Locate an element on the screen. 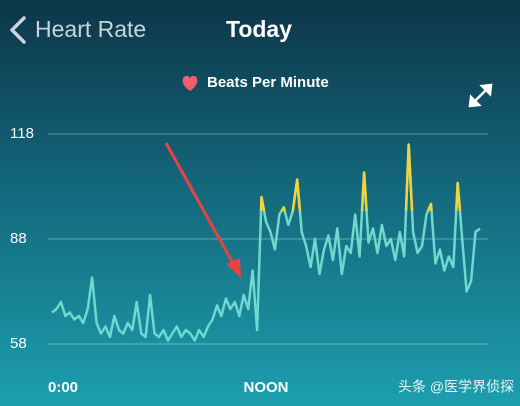 Image resolution: width=520 pixels, height=406 pixels. back-chevron is located at coordinates (18, 30).